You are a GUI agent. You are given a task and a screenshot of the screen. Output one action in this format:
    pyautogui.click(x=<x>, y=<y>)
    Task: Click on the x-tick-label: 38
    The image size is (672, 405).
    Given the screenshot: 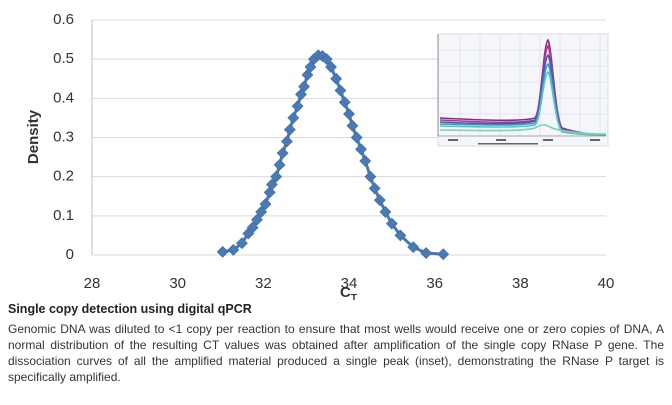 What is the action you would take?
    pyautogui.click(x=520, y=283)
    